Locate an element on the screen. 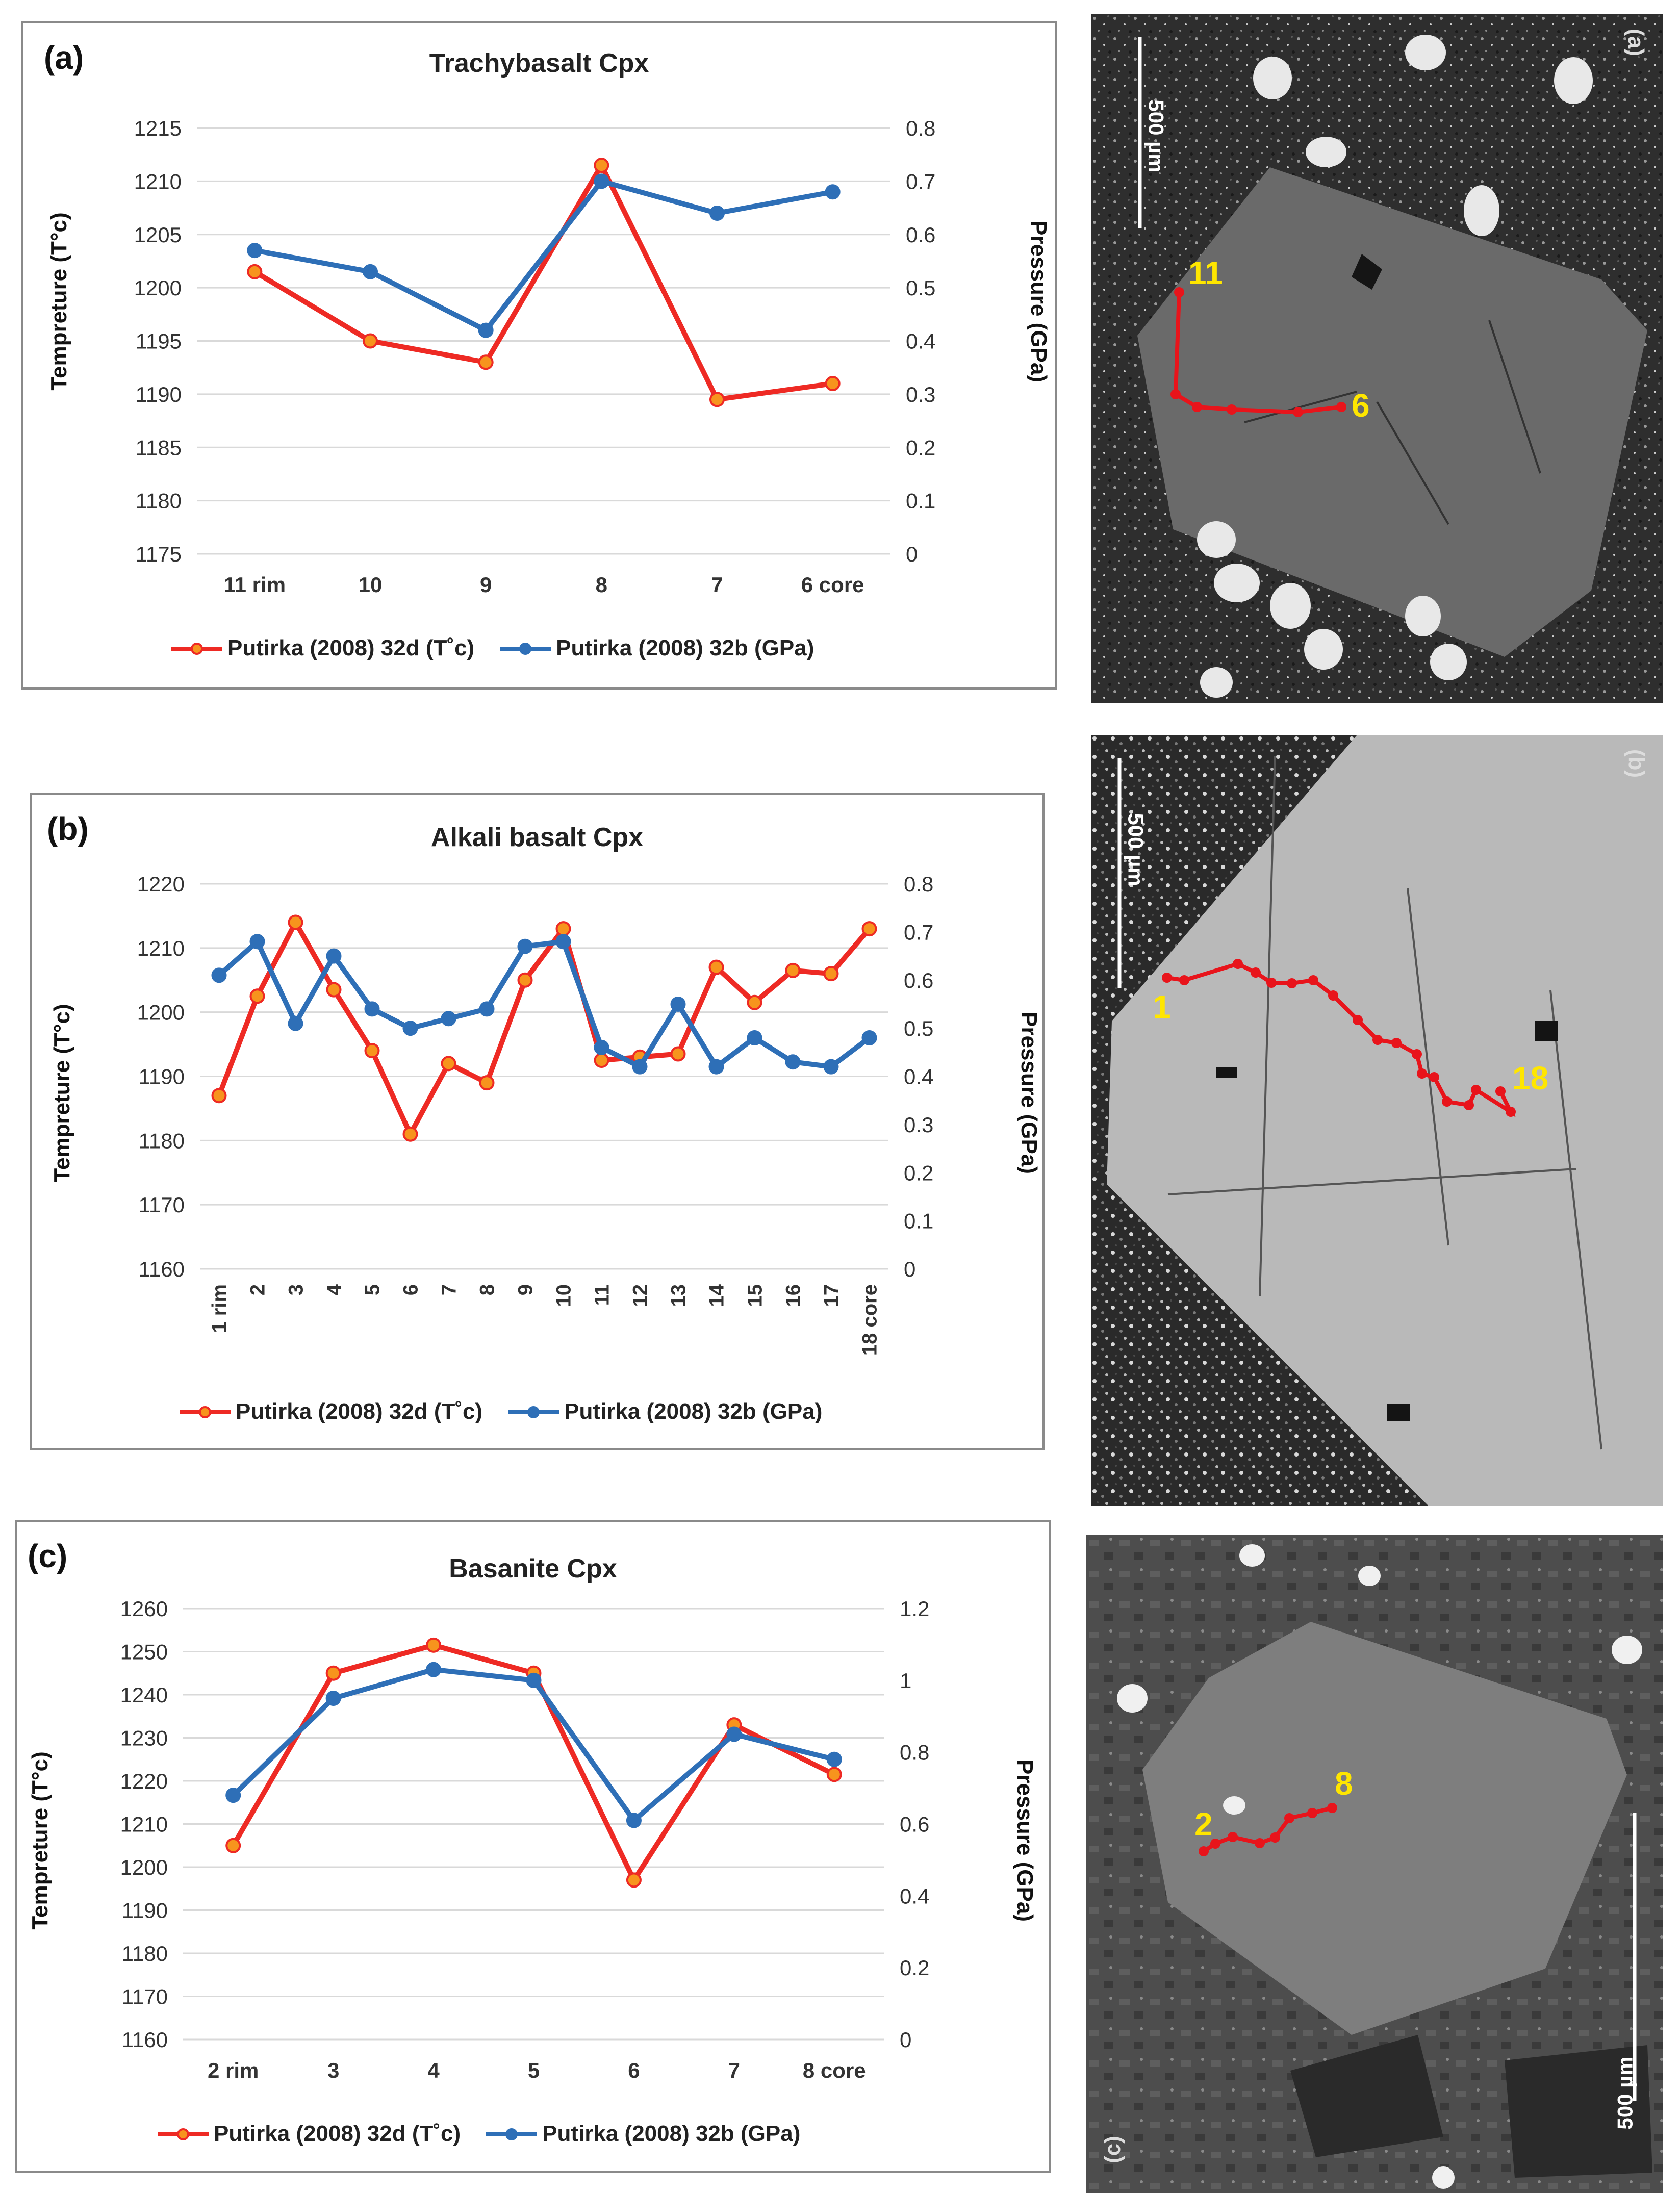 The width and height of the screenshot is (1680, 2193). x-tick-label: 5 is located at coordinates (373, 1289).